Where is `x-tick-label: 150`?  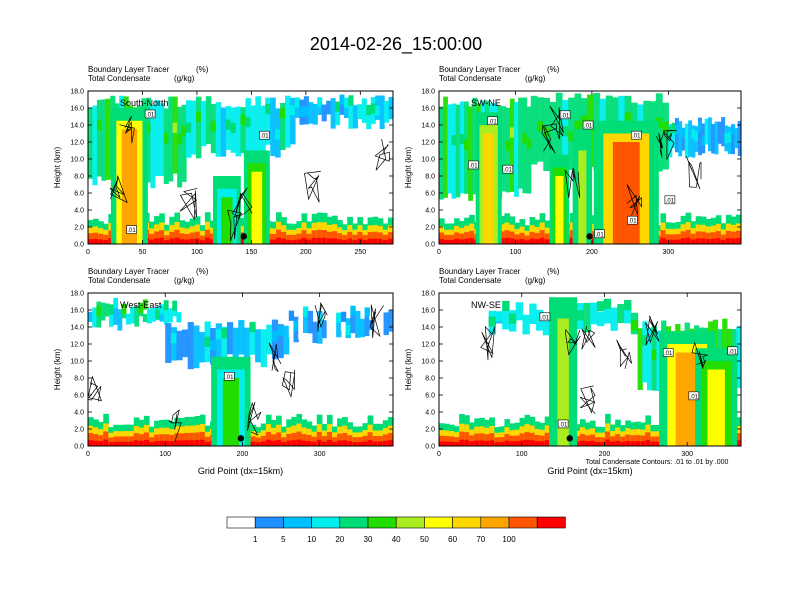
x-tick-label: 150 is located at coordinates (252, 252).